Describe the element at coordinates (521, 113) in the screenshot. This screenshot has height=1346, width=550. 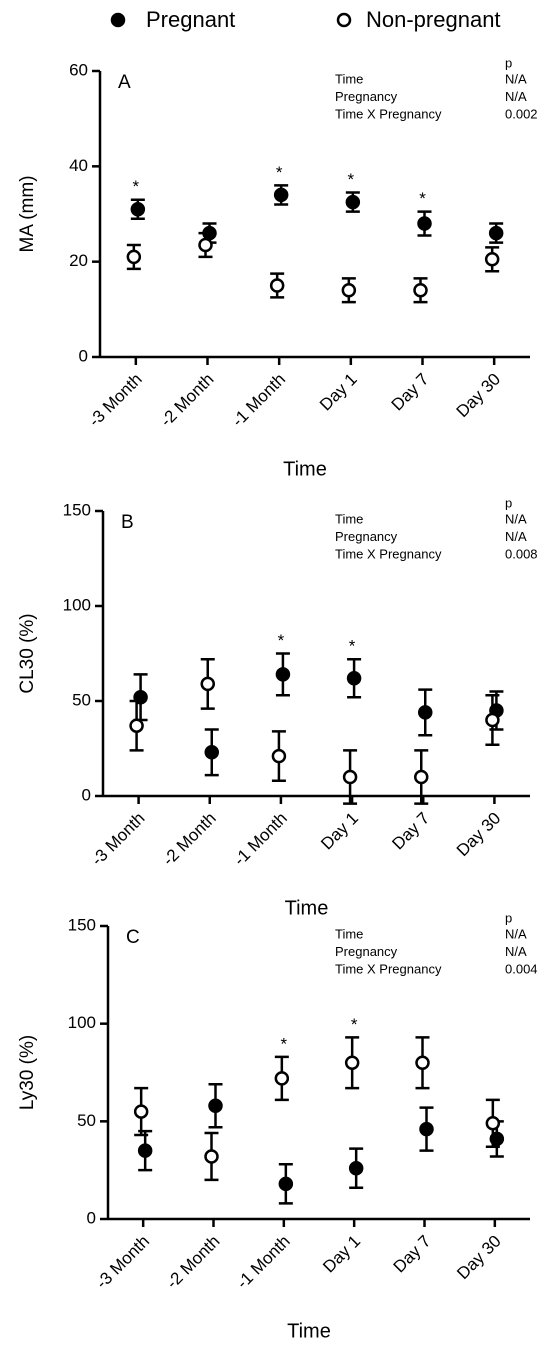
I see `stats-value: 0.002` at that location.